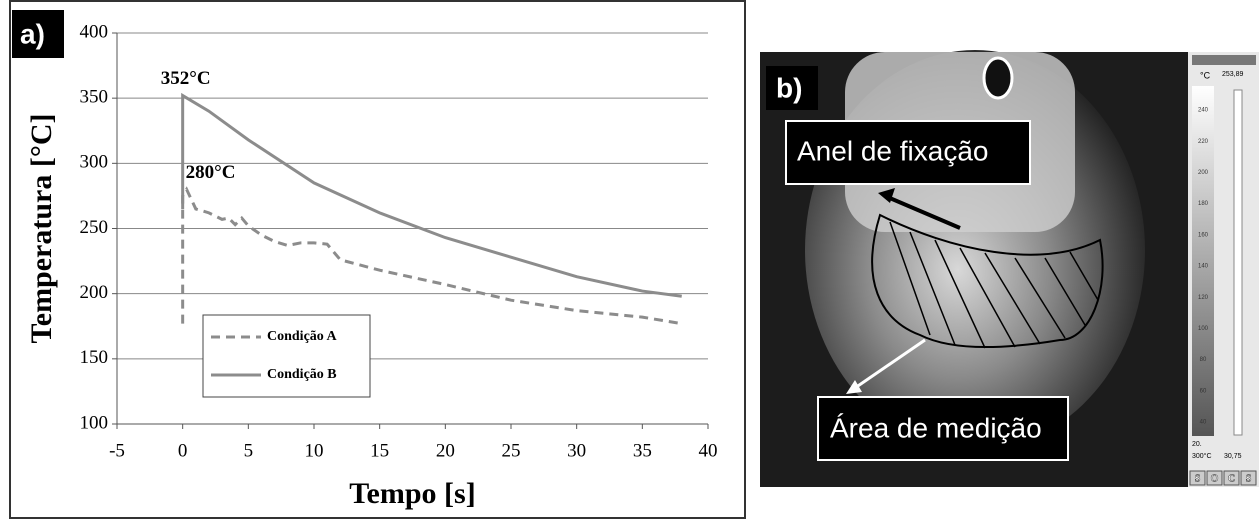 The width and height of the screenshot is (1259, 524). I want to click on scale-min: 30,75, so click(1233, 456).